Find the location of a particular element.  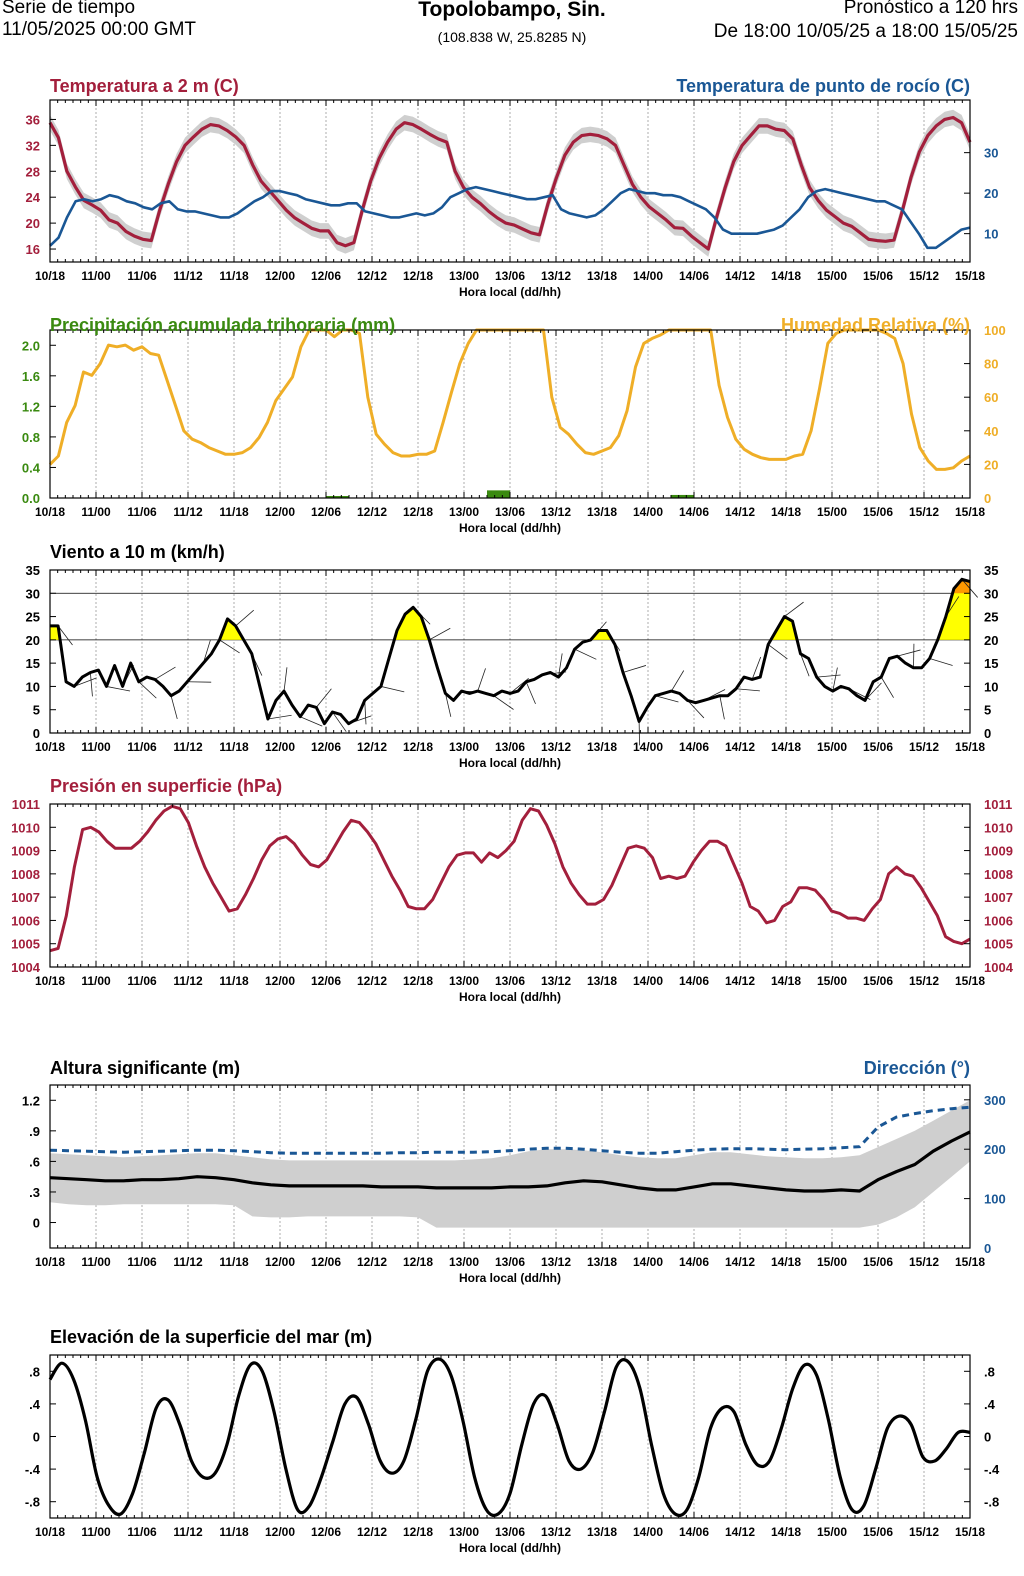

chart-title-left: Presión en superficie (hPa) is located at coordinates (166, 786).